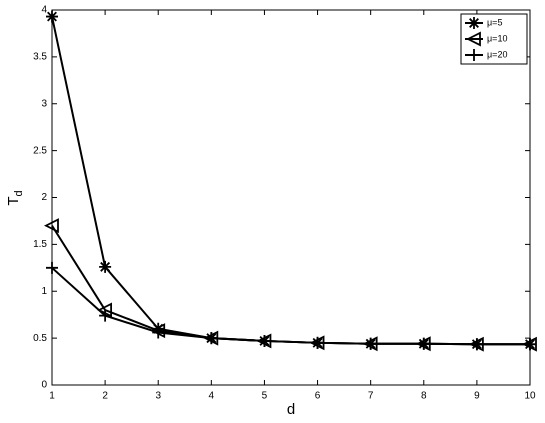 The height and width of the screenshot is (423, 545). Describe the element at coordinates (291, 409) in the screenshot. I see `x-axis-label: d` at that location.